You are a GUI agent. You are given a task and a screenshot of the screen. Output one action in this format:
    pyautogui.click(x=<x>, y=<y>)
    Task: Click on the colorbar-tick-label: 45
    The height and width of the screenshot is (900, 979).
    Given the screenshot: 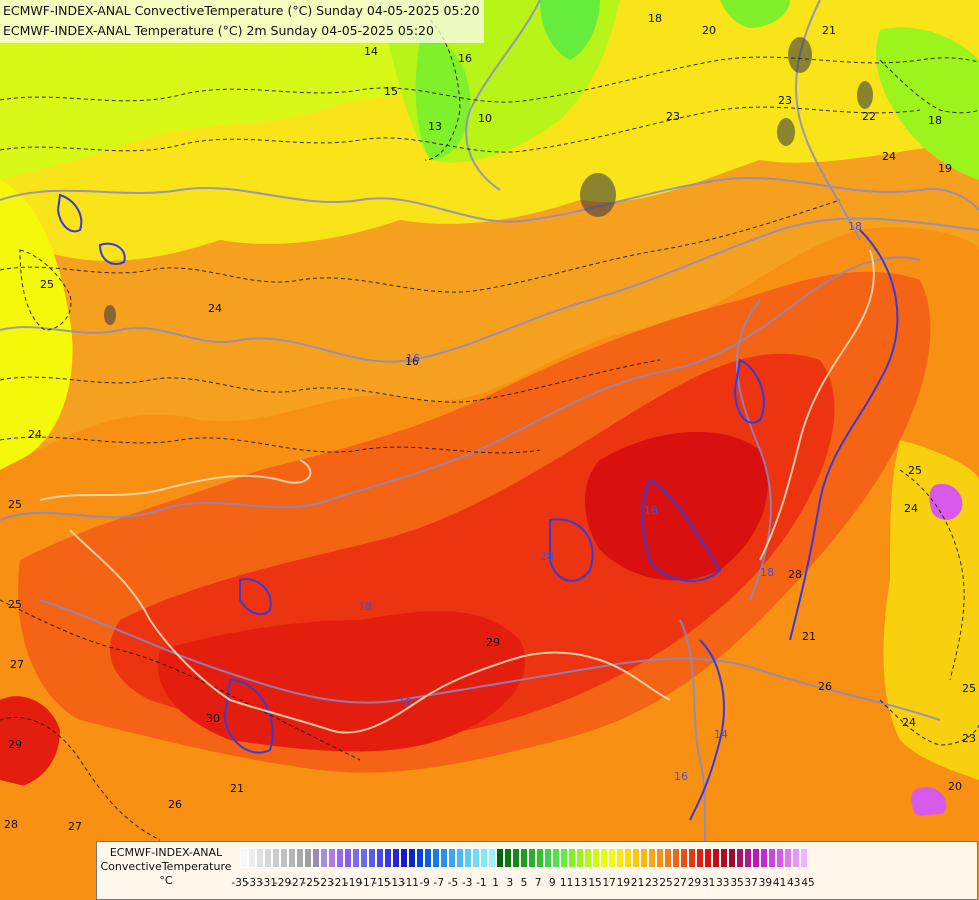 What is the action you would take?
    pyautogui.click(x=808, y=883)
    